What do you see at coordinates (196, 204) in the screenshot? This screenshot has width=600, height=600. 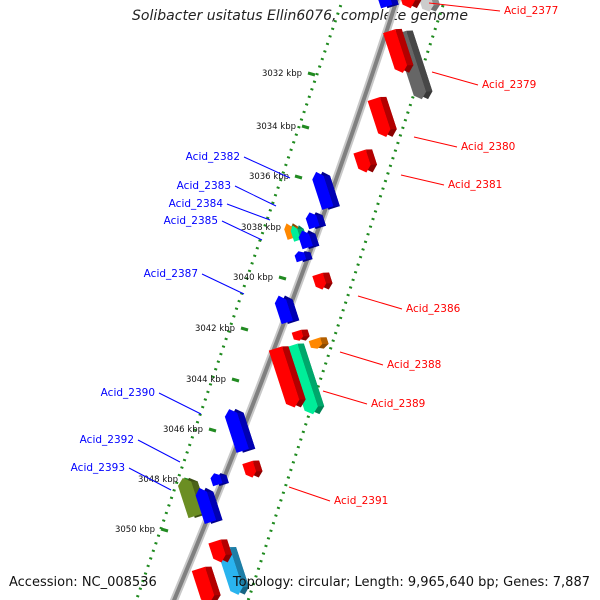 I see `gene-label-reverse: Acid_2384` at bounding box center [196, 204].